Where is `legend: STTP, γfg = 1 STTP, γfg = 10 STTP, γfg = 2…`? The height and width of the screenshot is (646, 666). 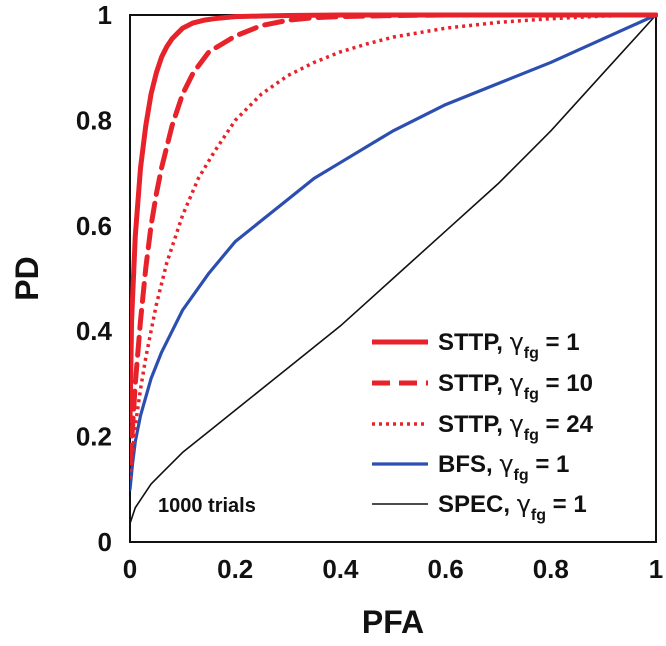
legend: STTP, γfg = 1 STTP, γfg = 10 STTP, γfg = 2… is located at coordinates (483, 426).